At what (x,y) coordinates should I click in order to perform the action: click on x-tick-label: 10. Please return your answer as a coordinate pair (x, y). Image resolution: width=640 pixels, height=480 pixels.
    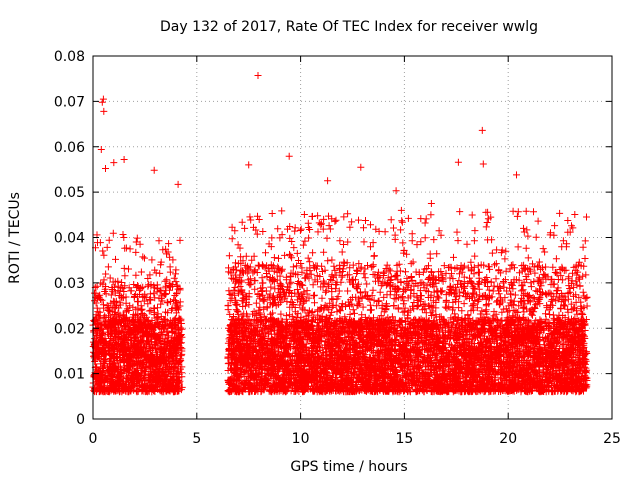
    Looking at the image, I should click on (301, 439).